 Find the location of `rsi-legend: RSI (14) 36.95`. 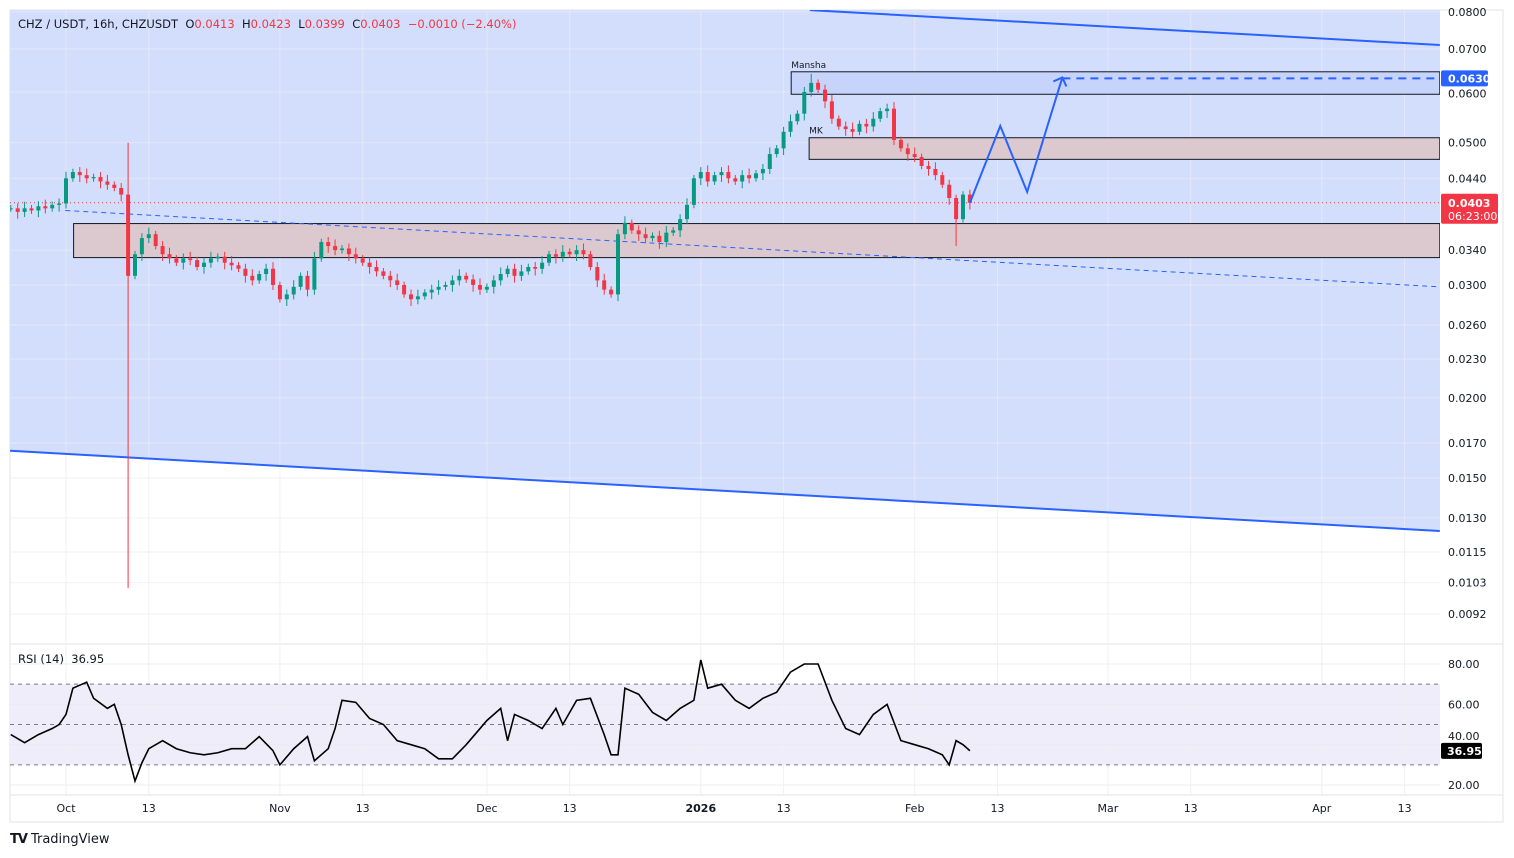

rsi-legend: RSI (14) 36.95 is located at coordinates (61, 659).